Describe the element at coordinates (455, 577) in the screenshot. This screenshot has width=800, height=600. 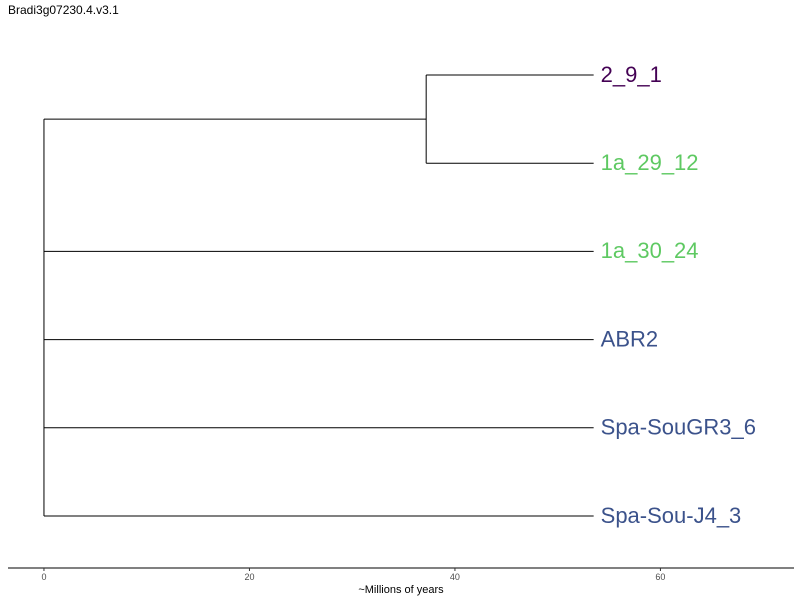
I see `x-axis-tick-label: 40` at that location.